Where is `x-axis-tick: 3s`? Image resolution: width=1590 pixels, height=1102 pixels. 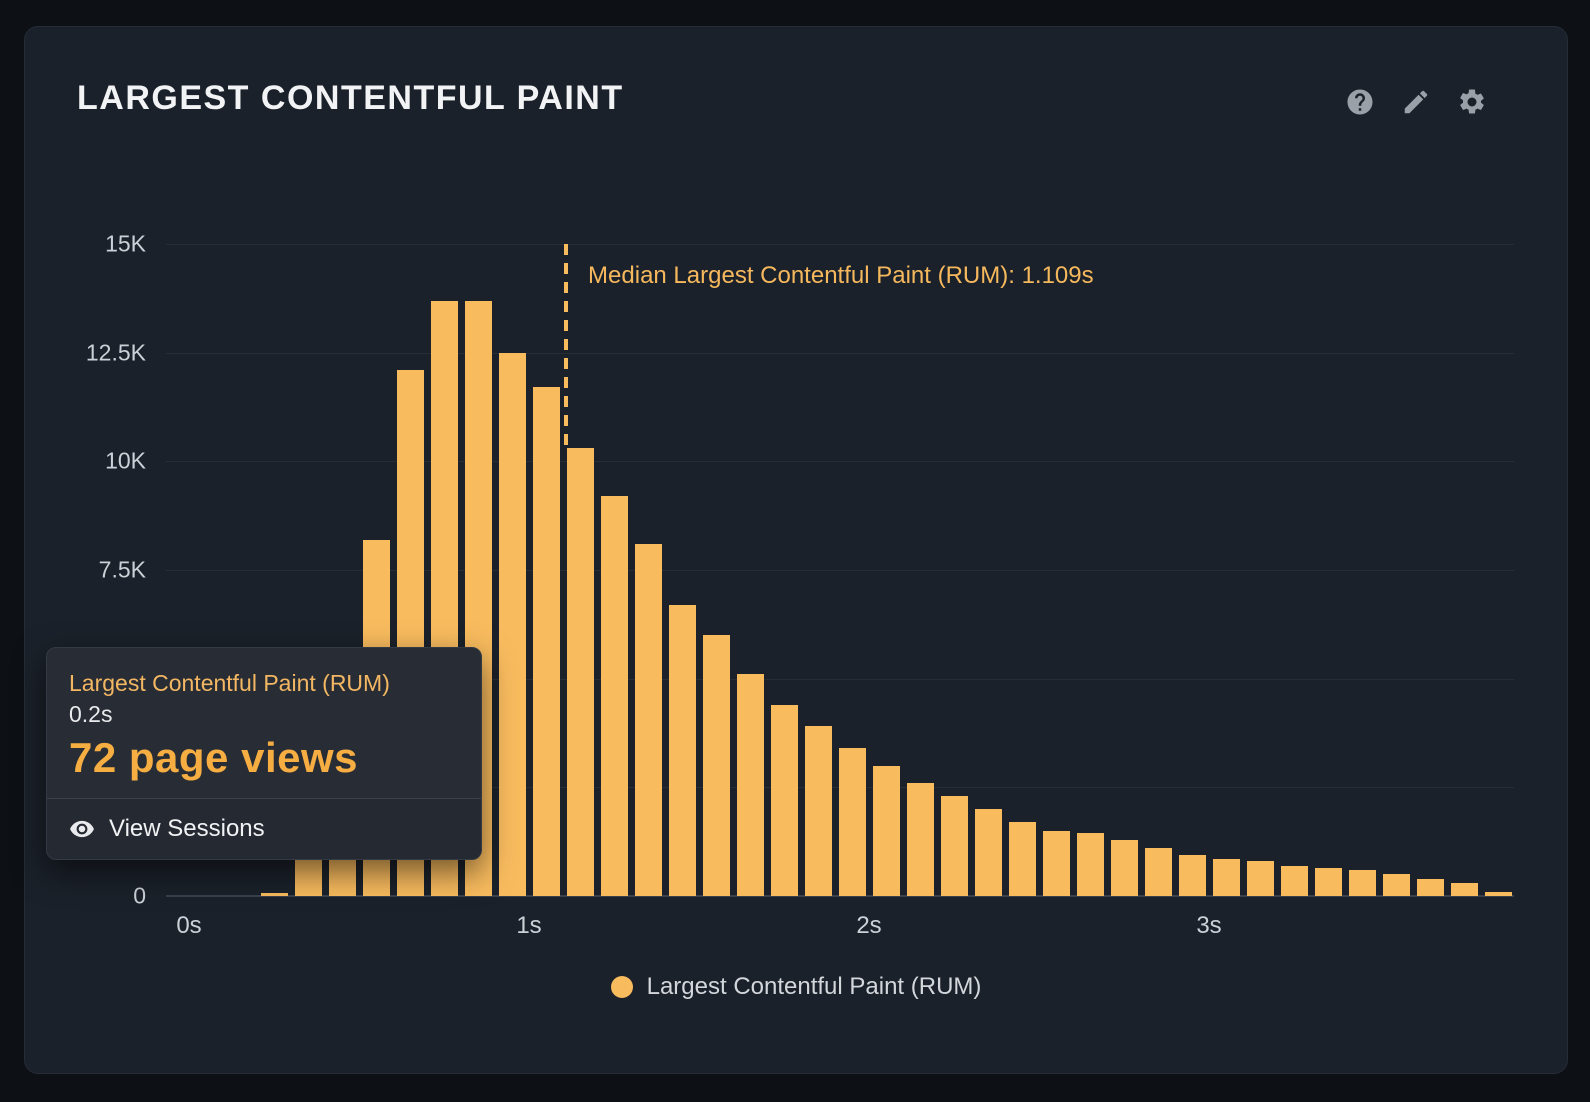
x-axis-tick: 3s is located at coordinates (1209, 925).